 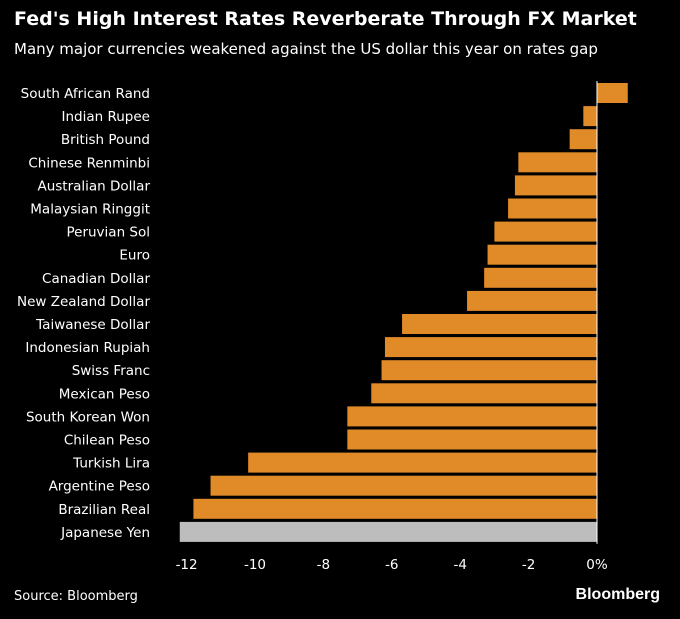 What do you see at coordinates (391, 565) in the screenshot?
I see `x-tick-label: -6` at bounding box center [391, 565].